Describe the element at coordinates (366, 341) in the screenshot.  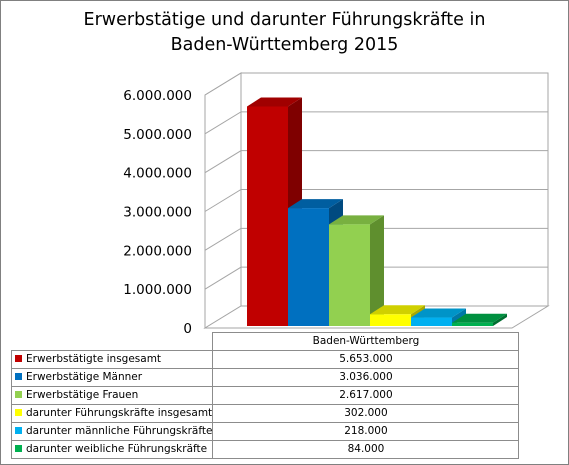
I see `table-category-header: Baden-Württemberg` at that location.